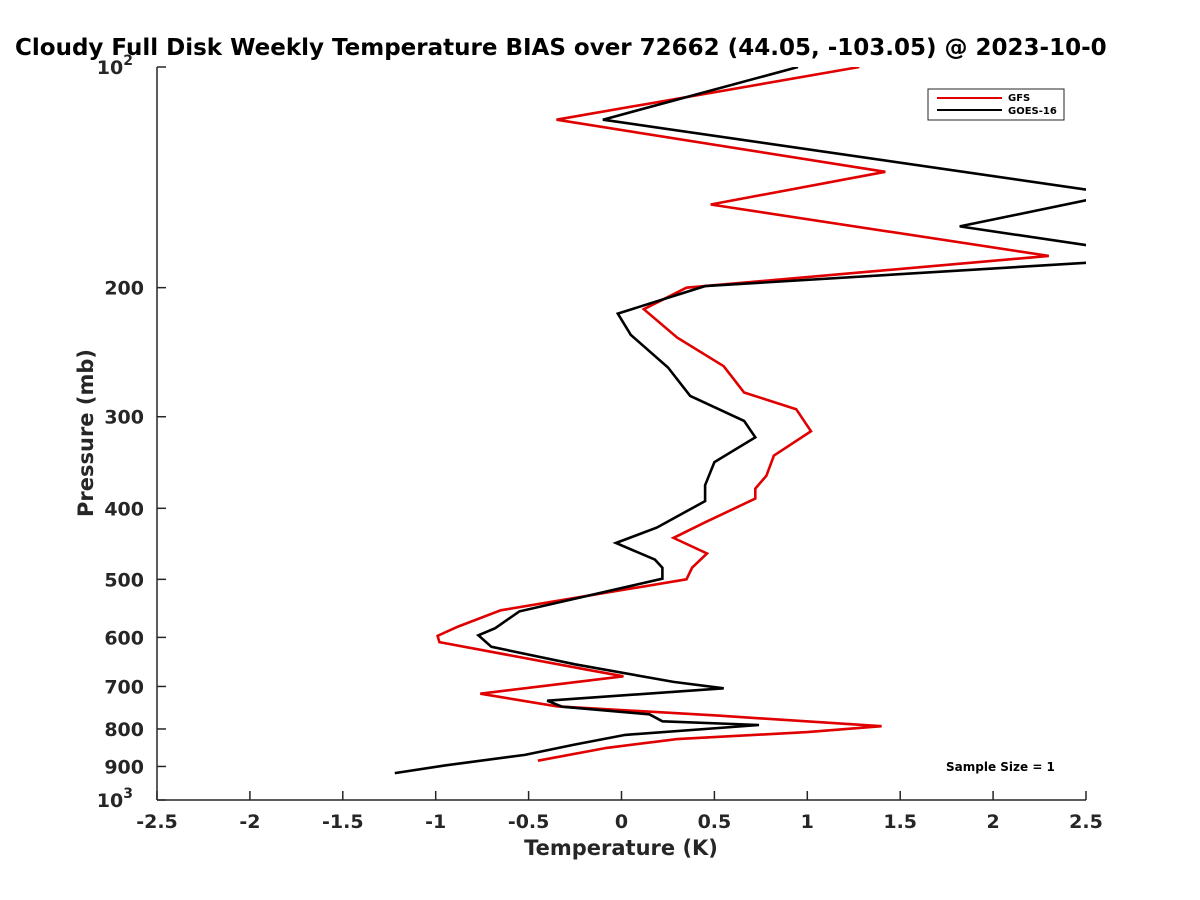 This screenshot has height=900, width=1200. I want to click on x-tick-label: -0.5, so click(529, 822).